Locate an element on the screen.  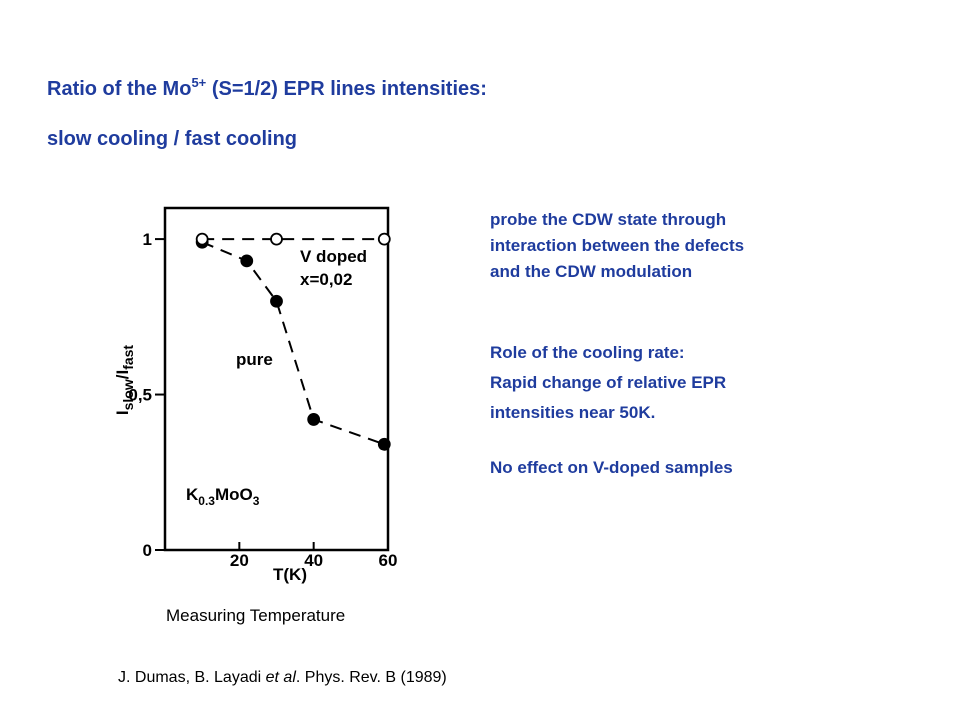
y-tick-label: 0 is located at coordinates (147, 550).